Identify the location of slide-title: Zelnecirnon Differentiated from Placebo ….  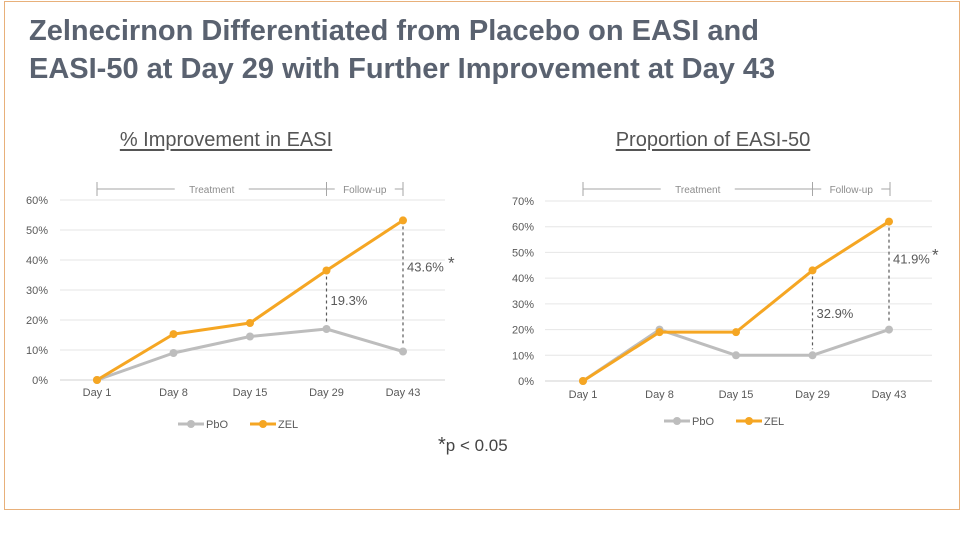
(479, 50).